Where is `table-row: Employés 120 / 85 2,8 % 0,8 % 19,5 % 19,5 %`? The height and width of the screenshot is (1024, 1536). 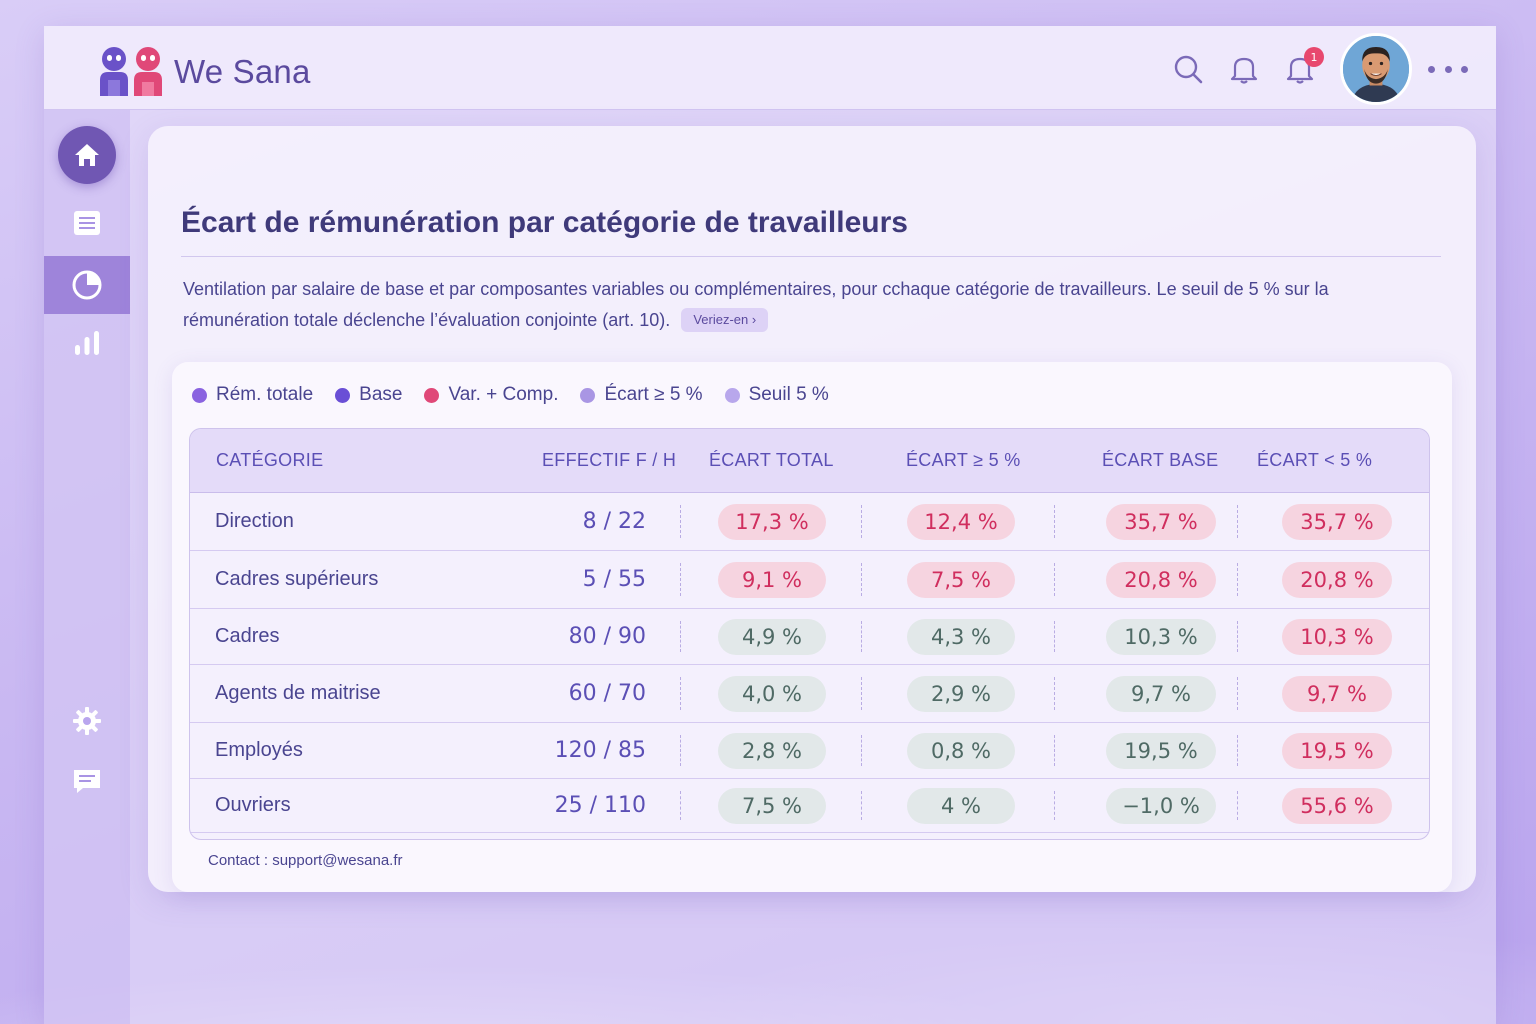 table-row: Employés 120 / 85 2,8 % 0,8 % 19,5 % 19,5 % is located at coordinates (809, 751).